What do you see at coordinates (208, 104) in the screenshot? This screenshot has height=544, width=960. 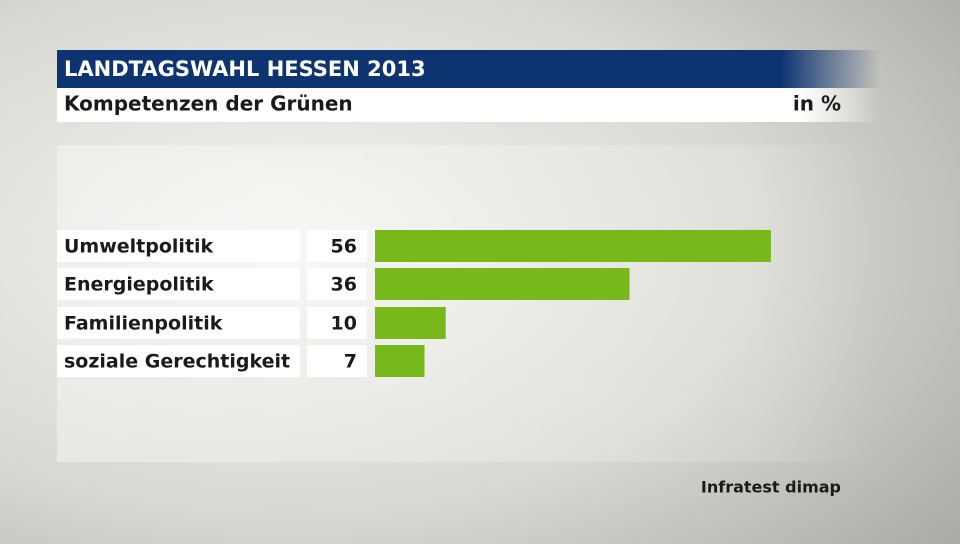 I see `chart-subtitle: Kompetenzen der Grünen` at bounding box center [208, 104].